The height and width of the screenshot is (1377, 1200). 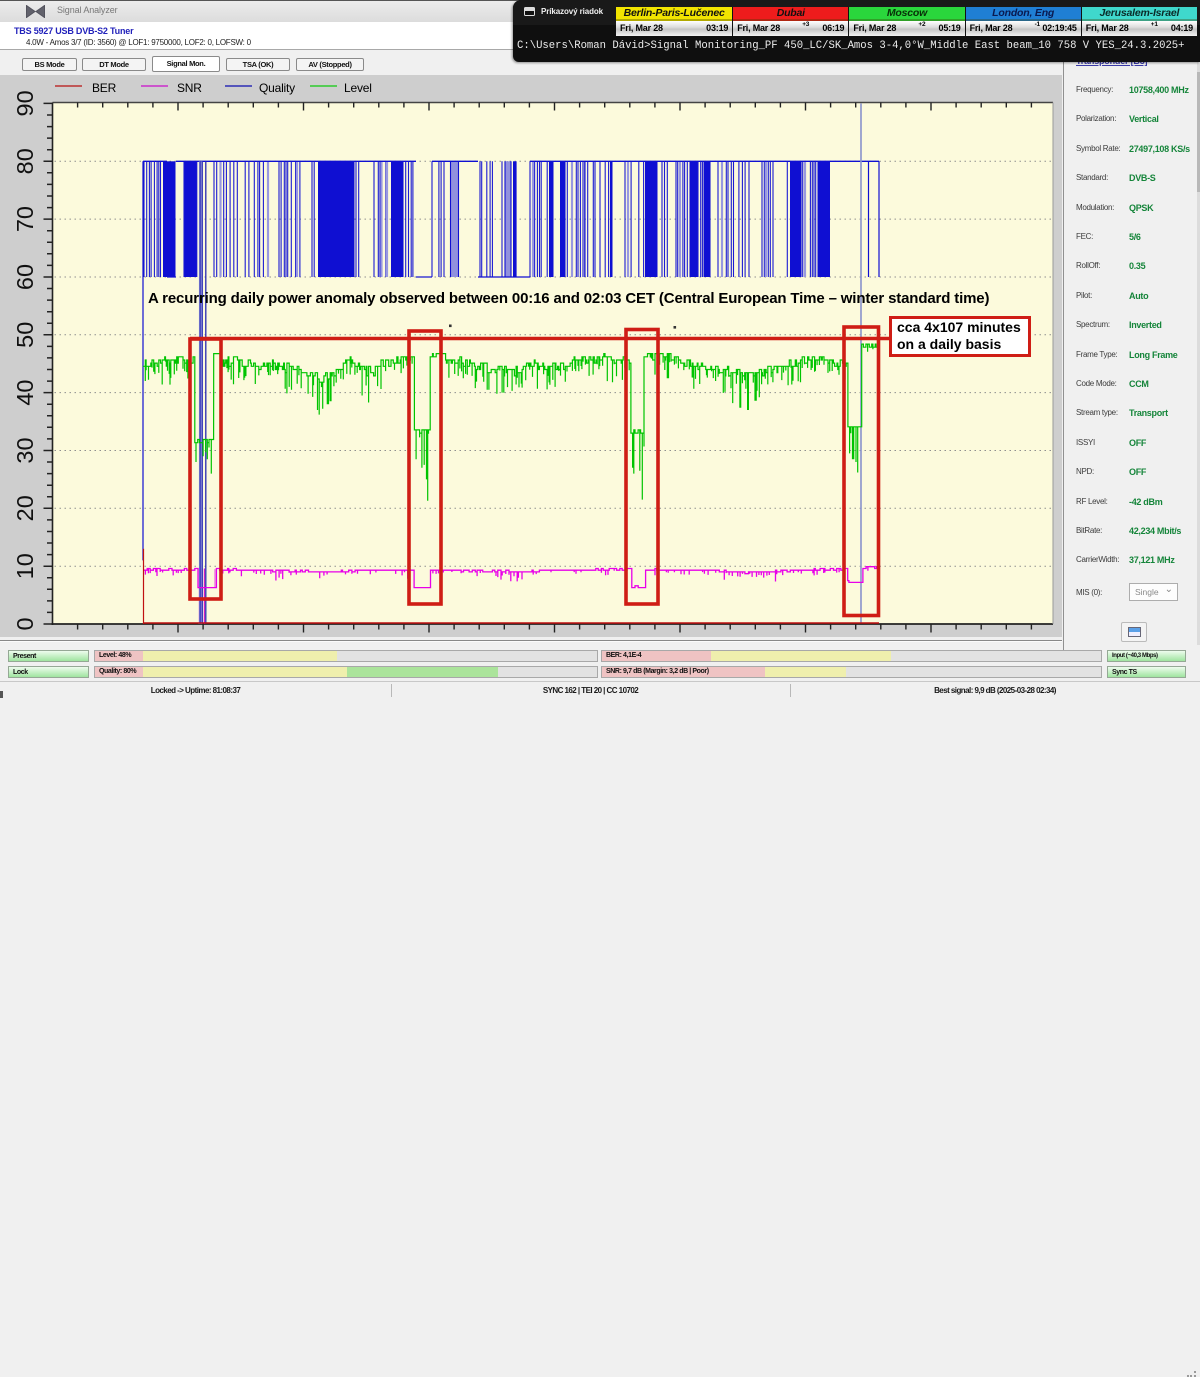 I want to click on svg-text: 80, so click(x=25, y=161).